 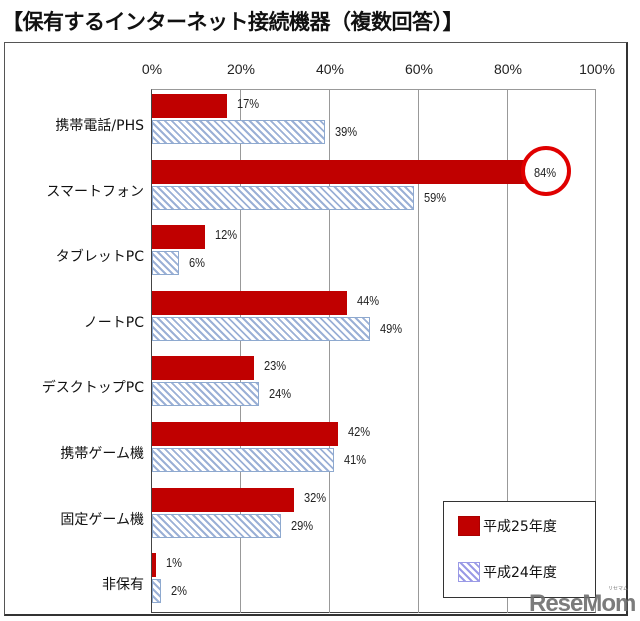 I want to click on value-label-h24: 2%, so click(x=178, y=591).